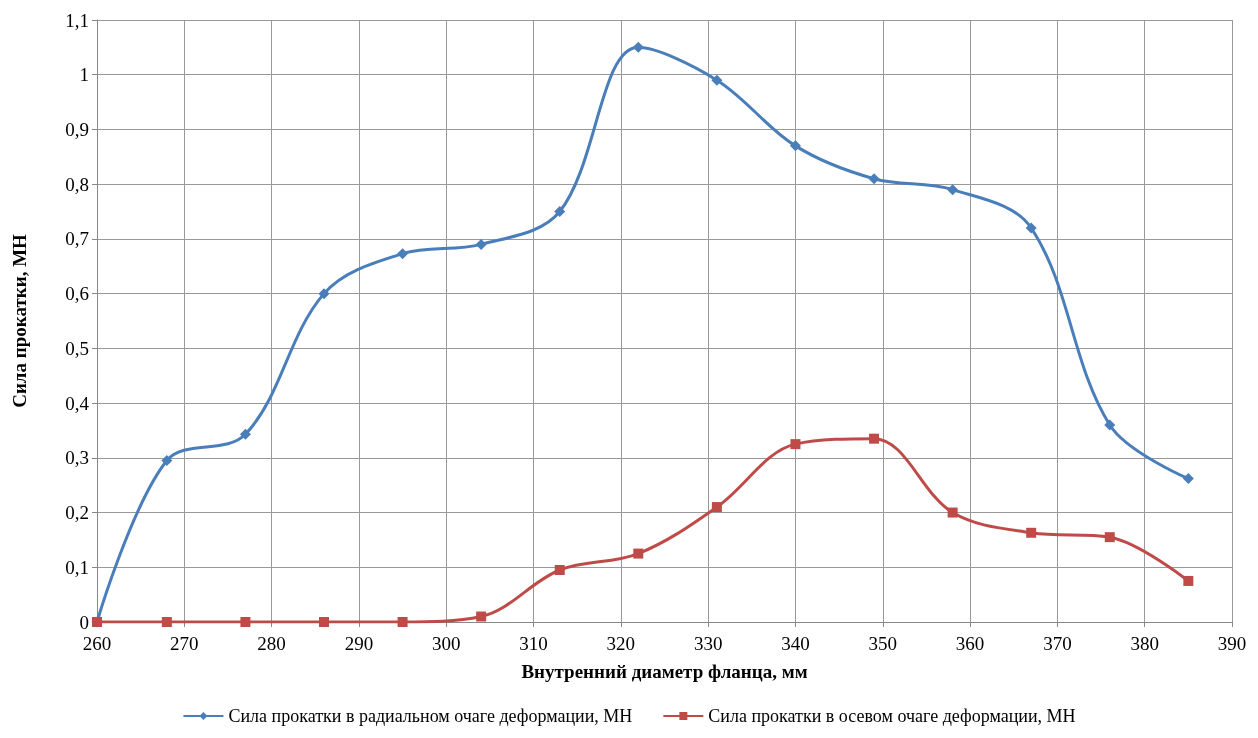 The height and width of the screenshot is (738, 1258). I want to click on x-tick-label: 270, so click(184, 643).